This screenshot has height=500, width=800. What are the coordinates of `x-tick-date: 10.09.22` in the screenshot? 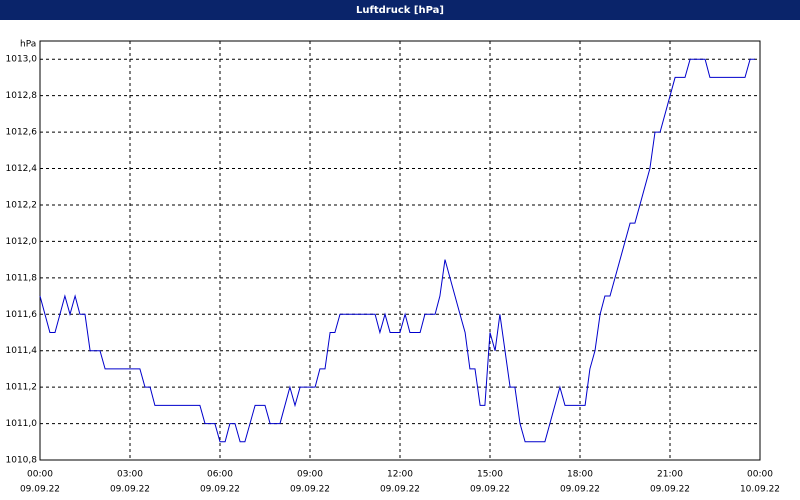 It's located at (760, 490).